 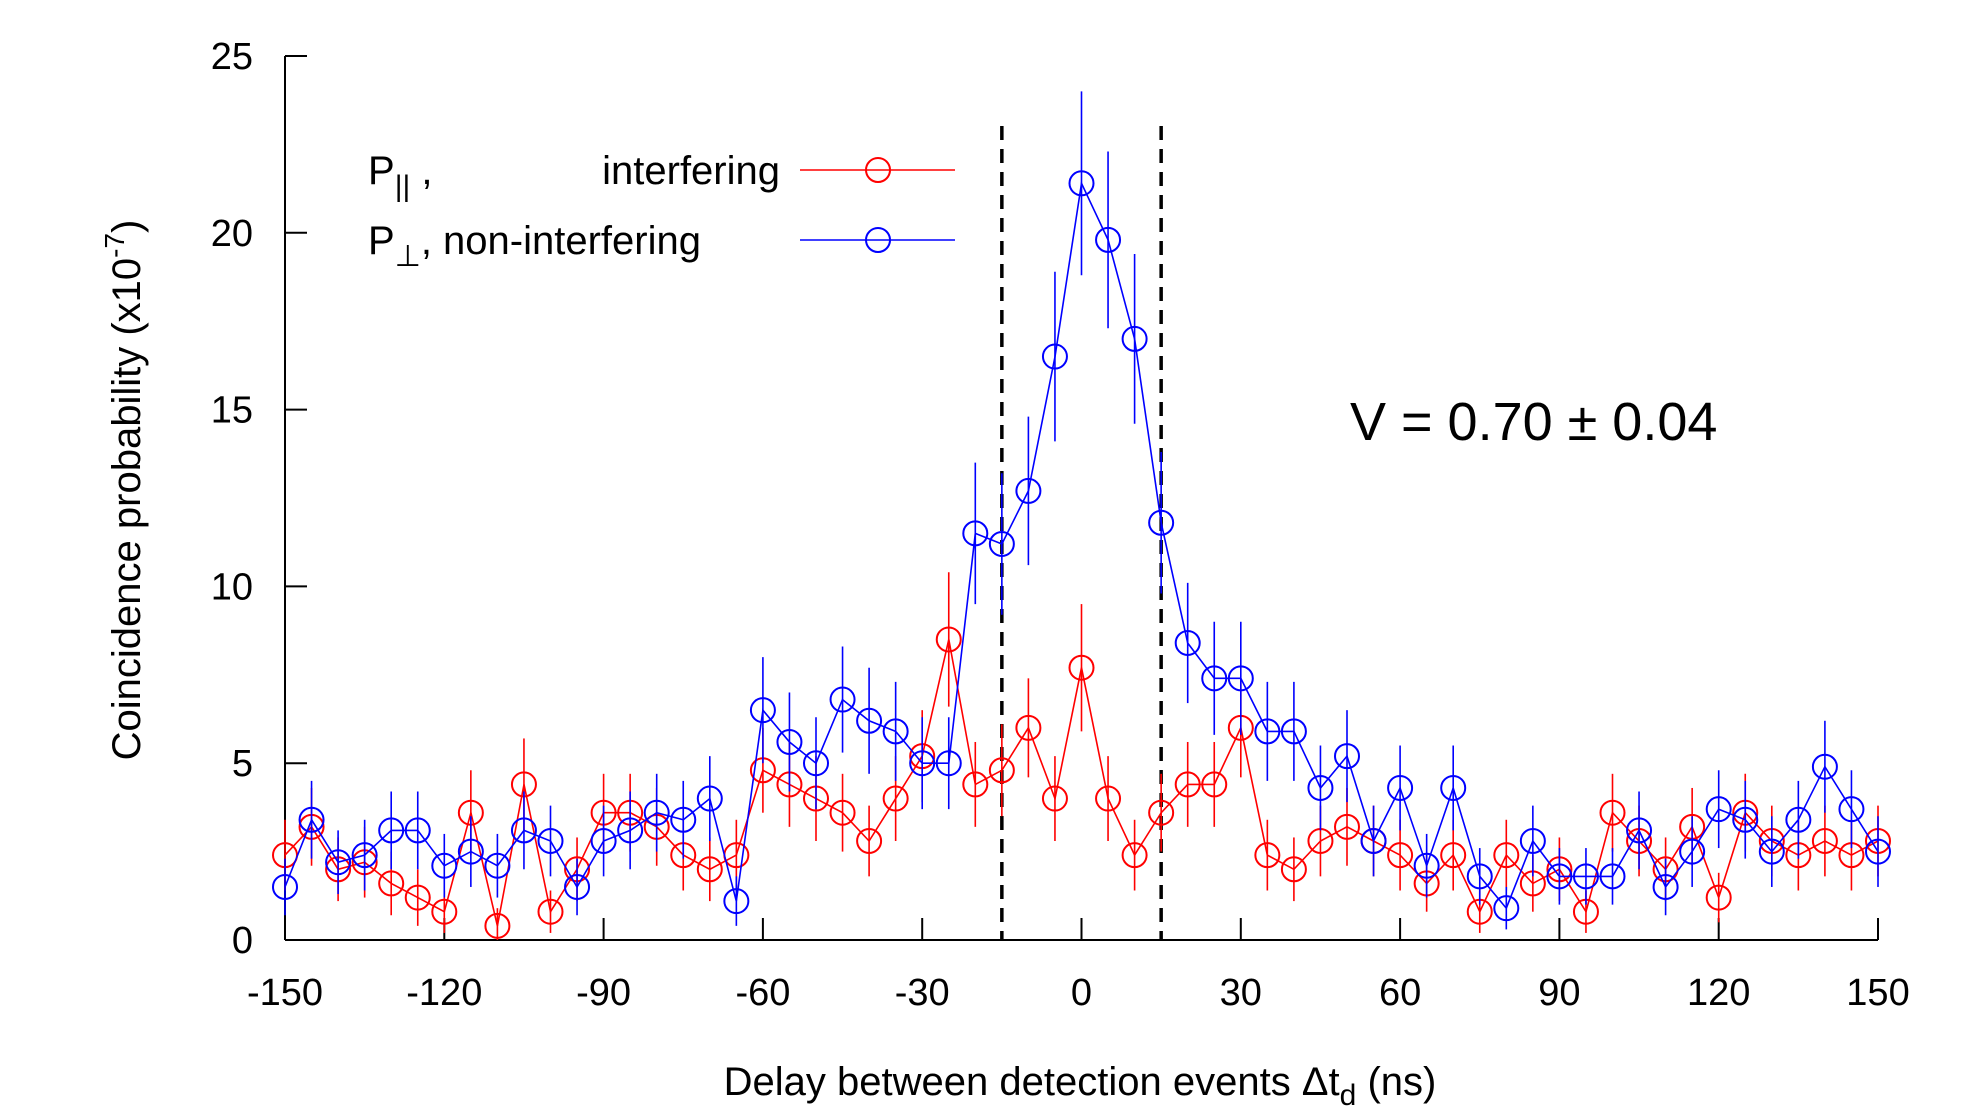 What do you see at coordinates (232, 57) in the screenshot?
I see `y-tick-label: 25` at bounding box center [232, 57].